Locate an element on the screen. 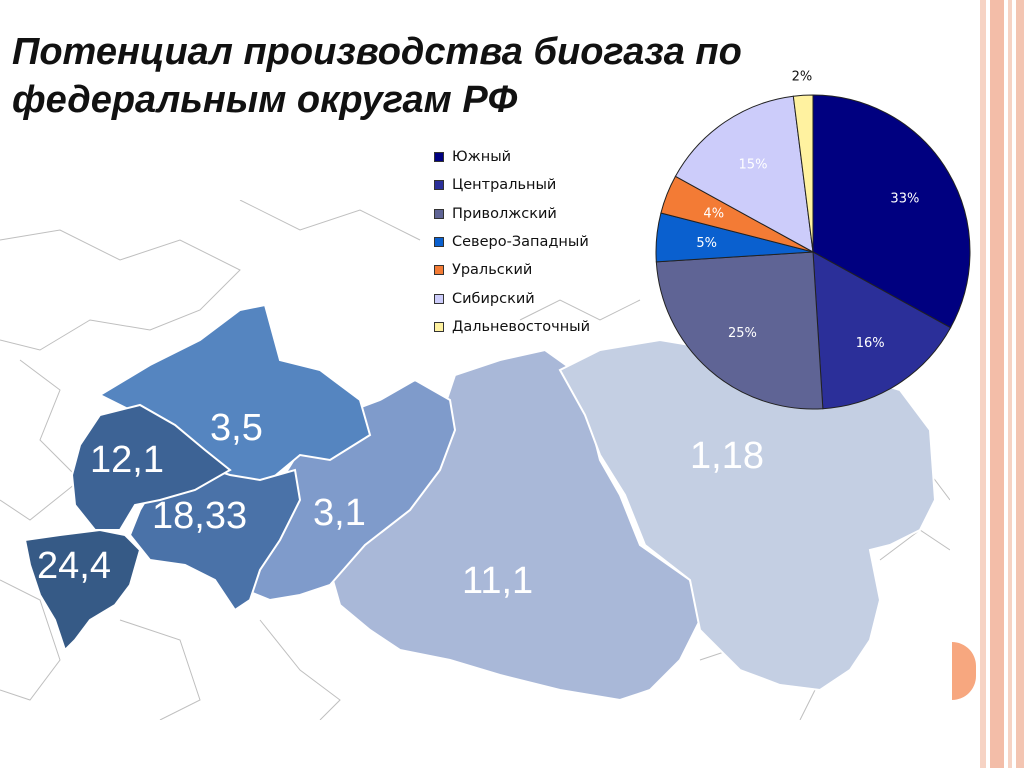 The image size is (1024, 768). pie-label-2: 25% is located at coordinates (742, 333).